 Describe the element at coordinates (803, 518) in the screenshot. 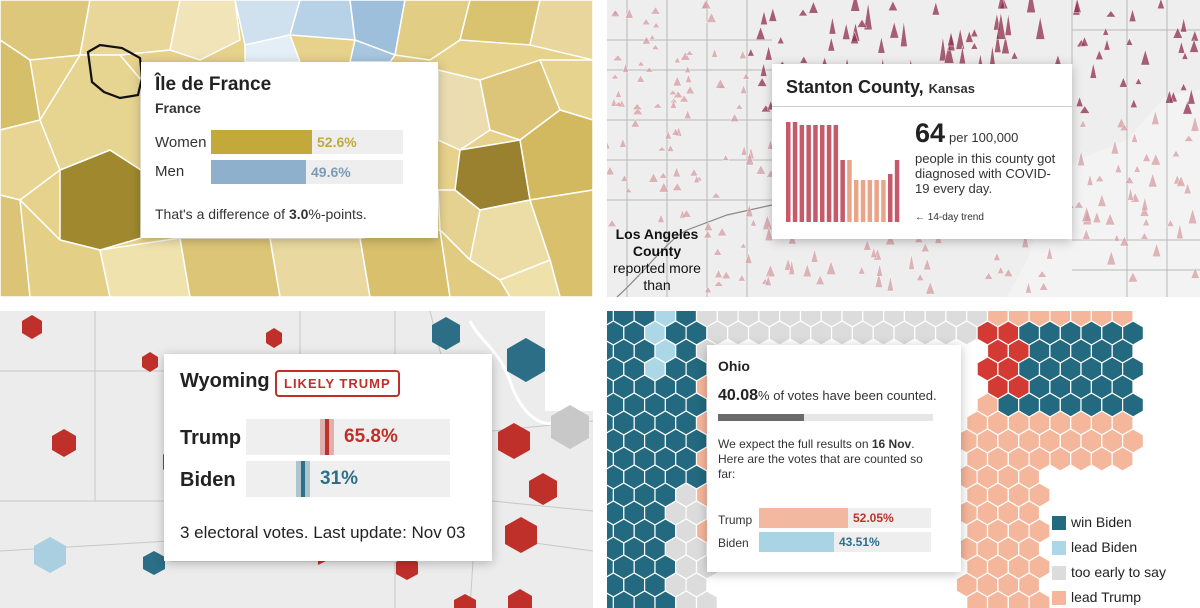

I see `trump-bar-fill` at that location.